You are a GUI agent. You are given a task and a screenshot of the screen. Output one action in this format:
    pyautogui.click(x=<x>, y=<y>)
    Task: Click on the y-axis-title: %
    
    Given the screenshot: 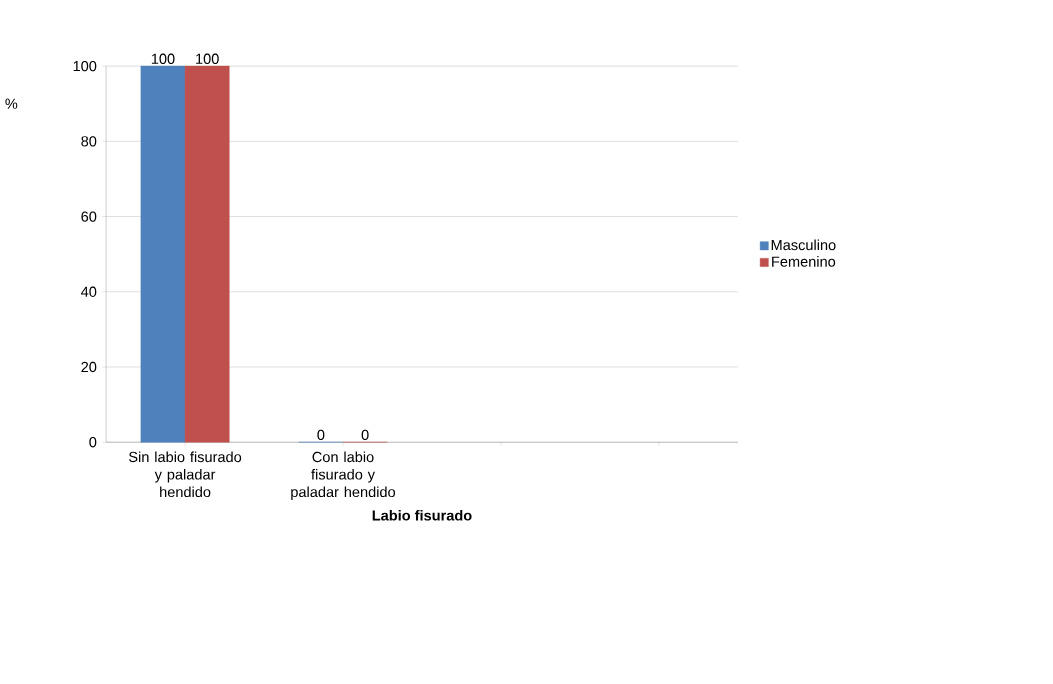 What is the action you would take?
    pyautogui.click(x=11, y=103)
    